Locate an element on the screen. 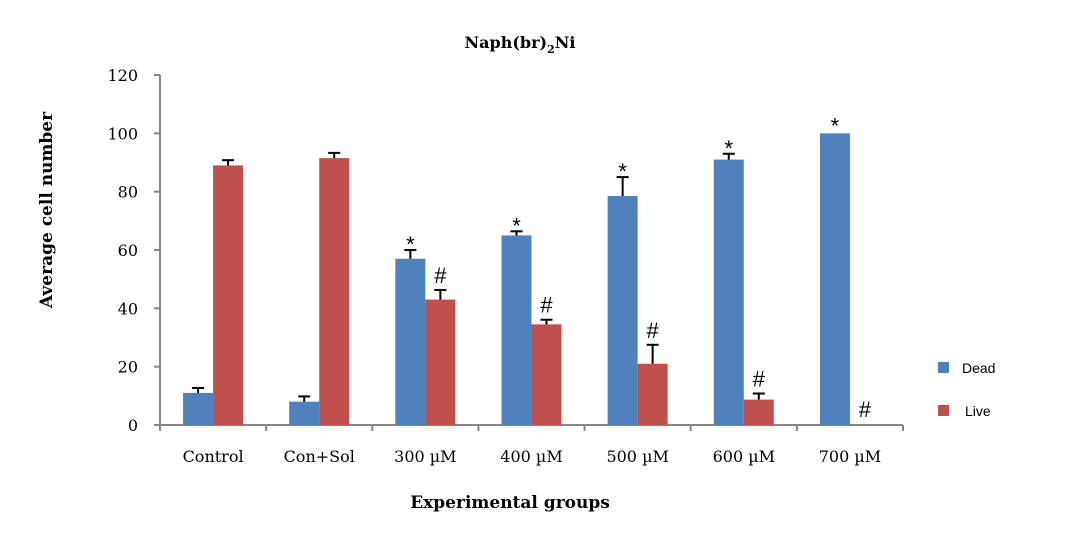 The width and height of the screenshot is (1080, 555). y-tick-label: 80 is located at coordinates (128, 192).